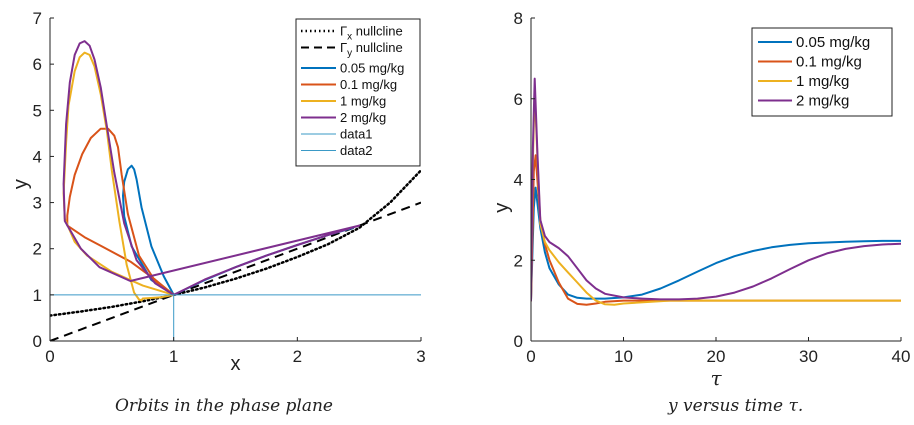  What do you see at coordinates (518, 180) in the screenshot?
I see `right-y-tick-label: 4` at bounding box center [518, 180].